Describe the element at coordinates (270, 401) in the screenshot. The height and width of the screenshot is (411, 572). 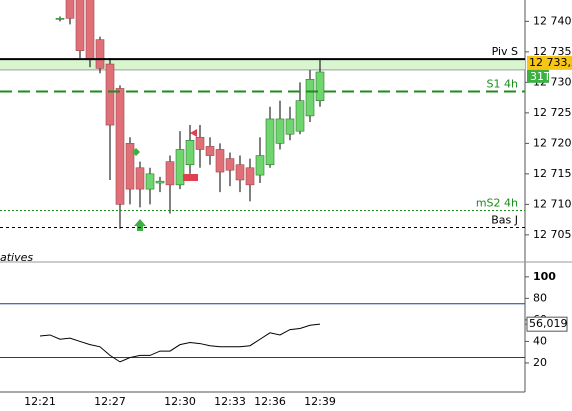
I see `x-tick-label: 12:36` at that location.